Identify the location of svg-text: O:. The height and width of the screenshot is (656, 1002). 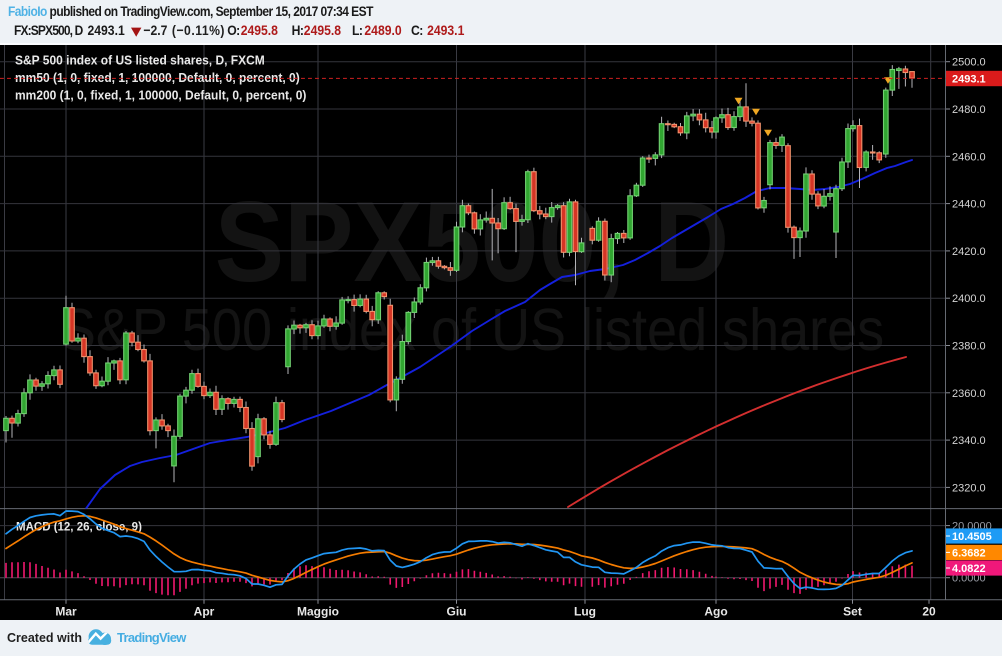
(233, 30).